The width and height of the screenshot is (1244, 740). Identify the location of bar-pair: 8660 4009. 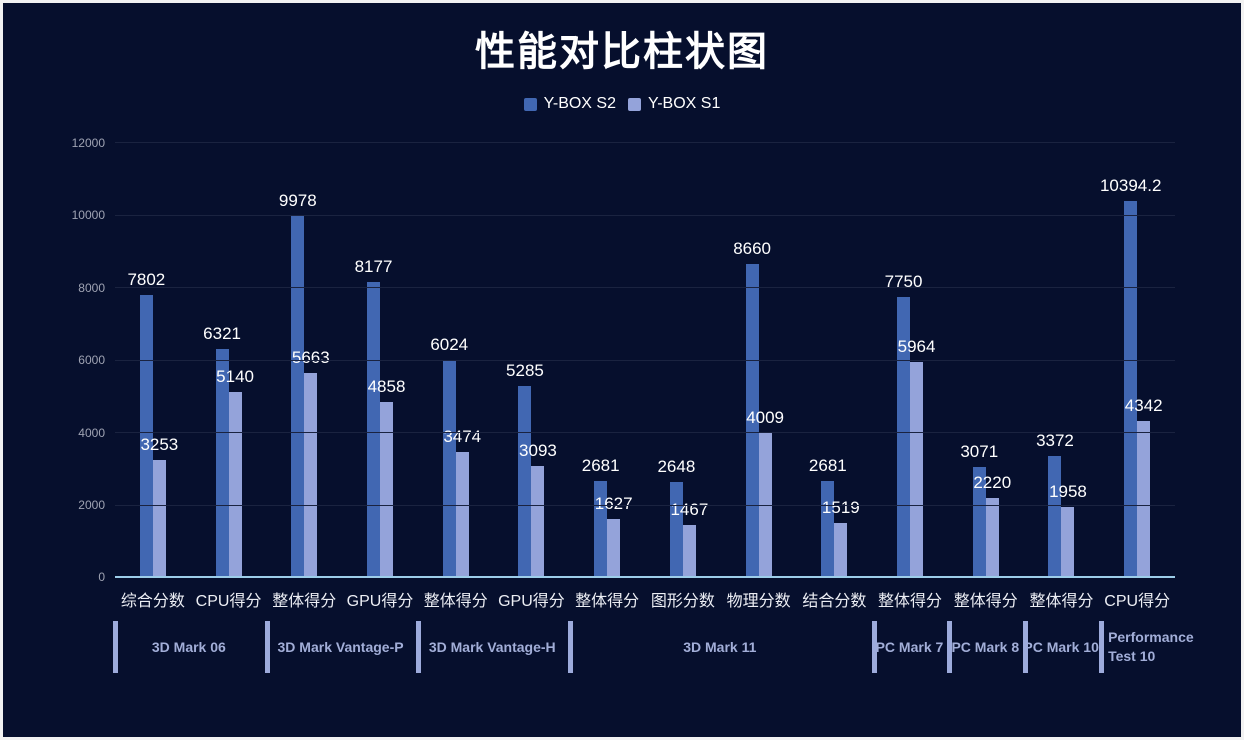
(758, 360).